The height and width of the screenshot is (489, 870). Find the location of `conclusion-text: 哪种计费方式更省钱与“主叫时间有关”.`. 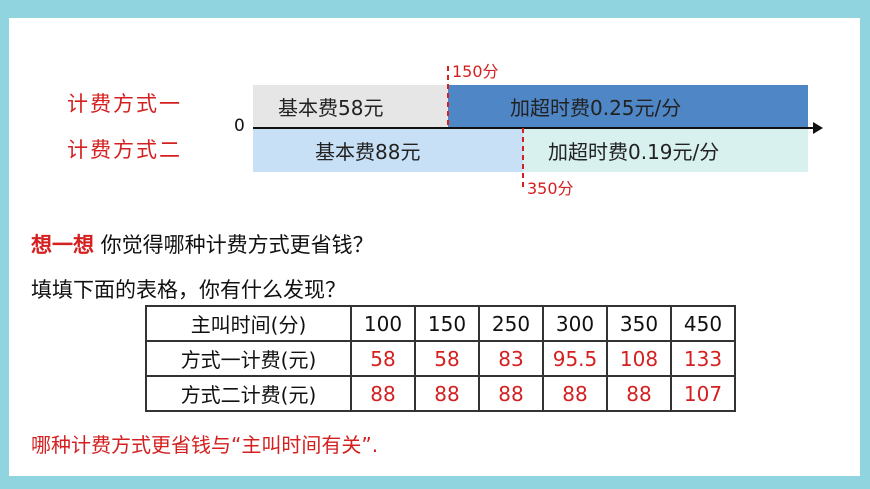

conclusion-text: 哪种计费方式更省钱与“主叫时间有关”. is located at coordinates (205, 445).